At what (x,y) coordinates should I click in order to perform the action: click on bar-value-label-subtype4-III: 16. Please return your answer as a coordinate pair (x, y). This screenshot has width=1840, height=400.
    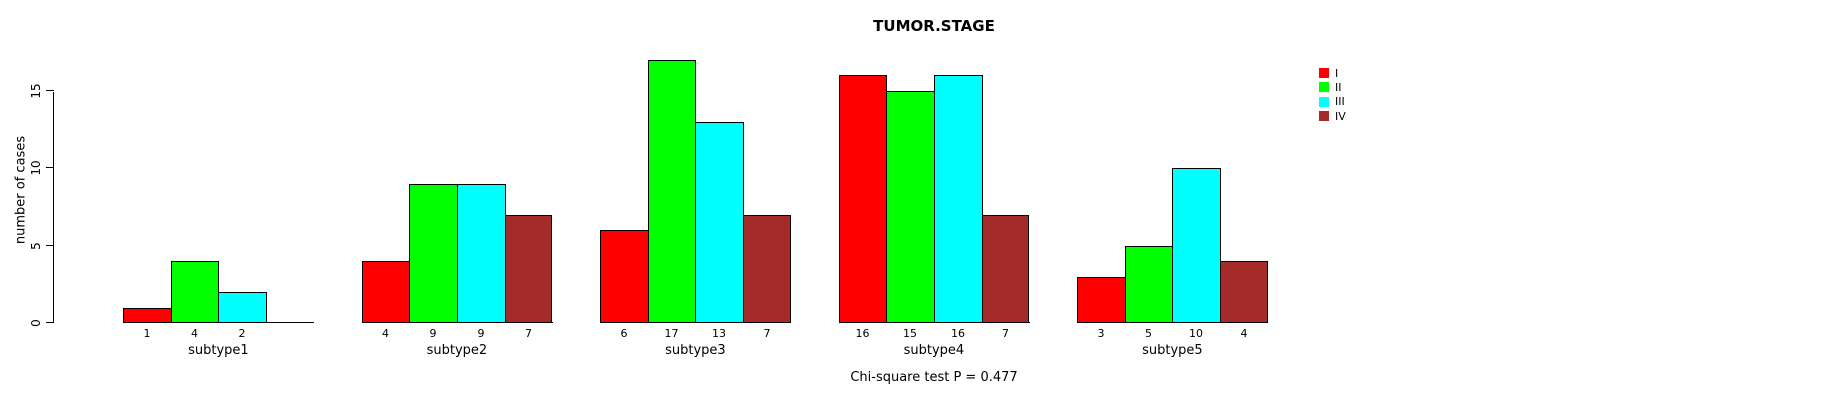
    Looking at the image, I should click on (958, 333).